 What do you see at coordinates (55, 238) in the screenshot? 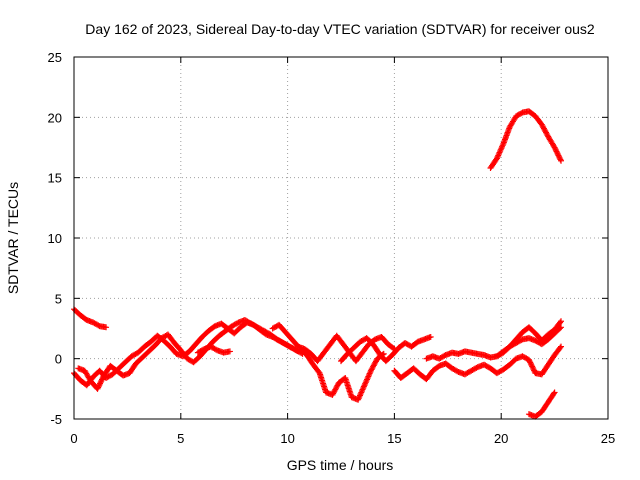
I see `y-tick-label: 10` at bounding box center [55, 238].